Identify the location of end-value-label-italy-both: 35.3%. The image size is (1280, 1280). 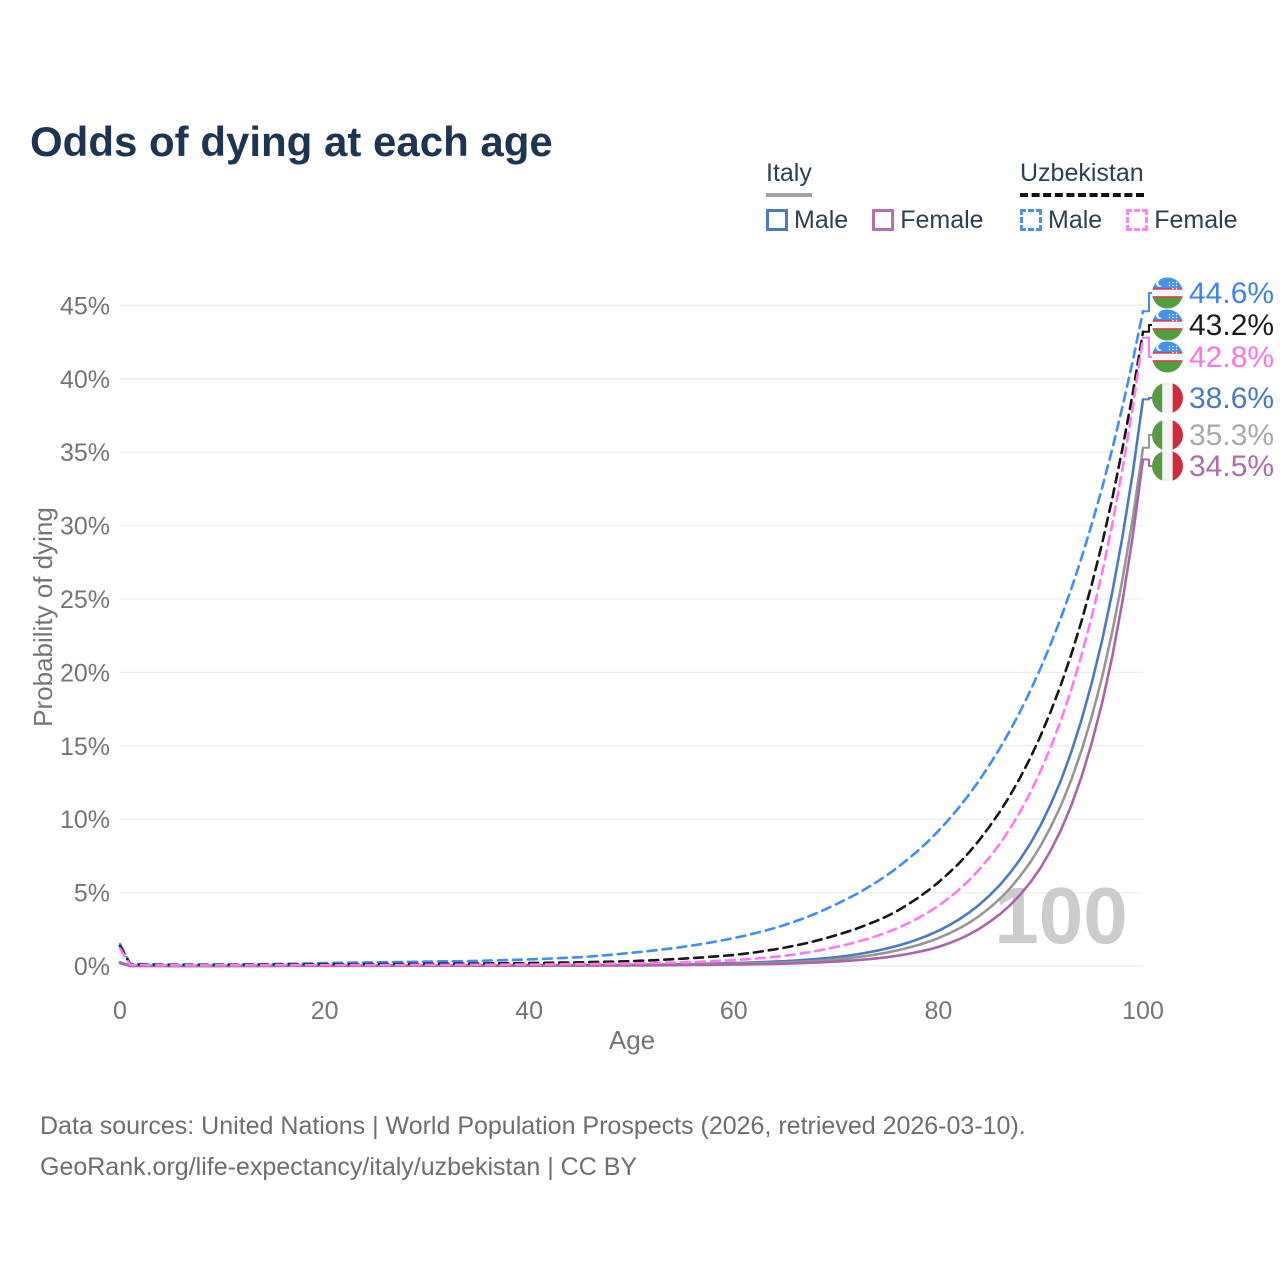
(1231, 435).